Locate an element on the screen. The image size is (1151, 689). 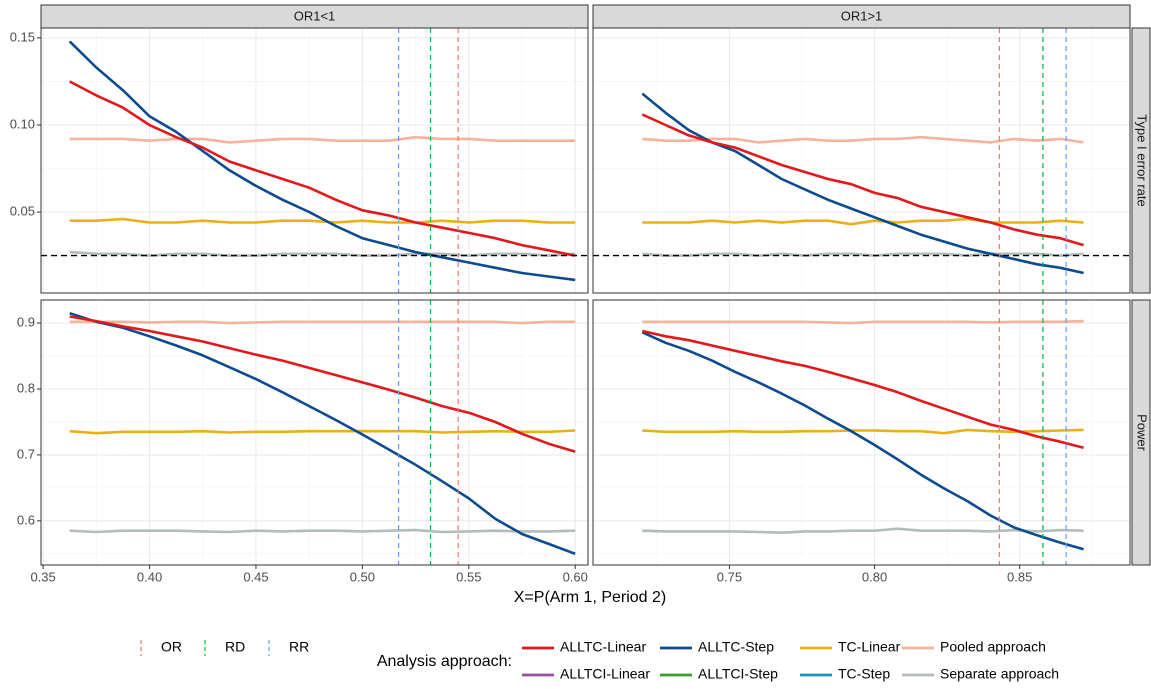
y-tick-label: 0.7 is located at coordinates (26, 453).